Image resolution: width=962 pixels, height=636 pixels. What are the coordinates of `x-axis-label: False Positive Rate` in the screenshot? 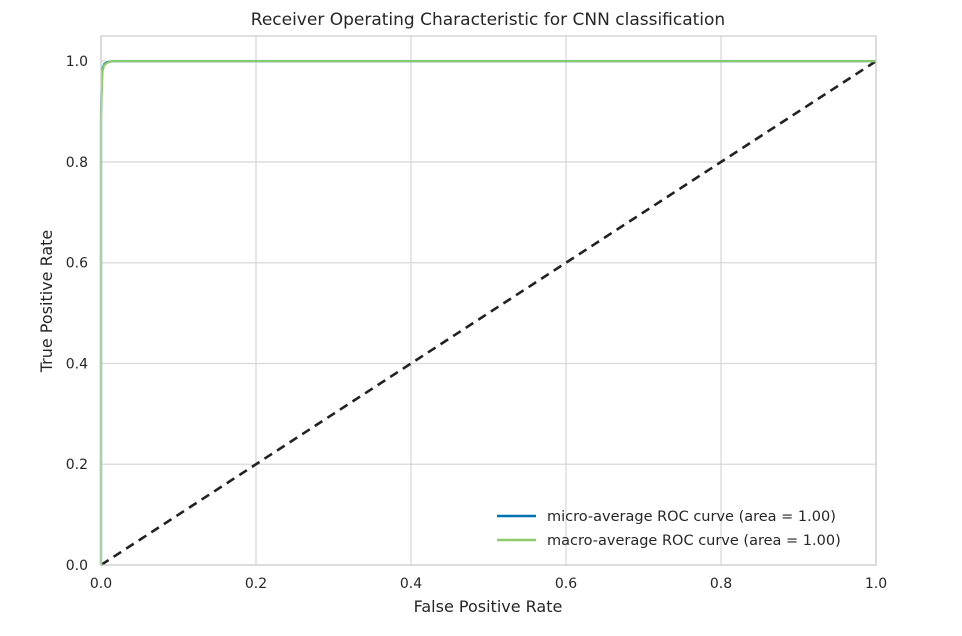 It's located at (488, 606).